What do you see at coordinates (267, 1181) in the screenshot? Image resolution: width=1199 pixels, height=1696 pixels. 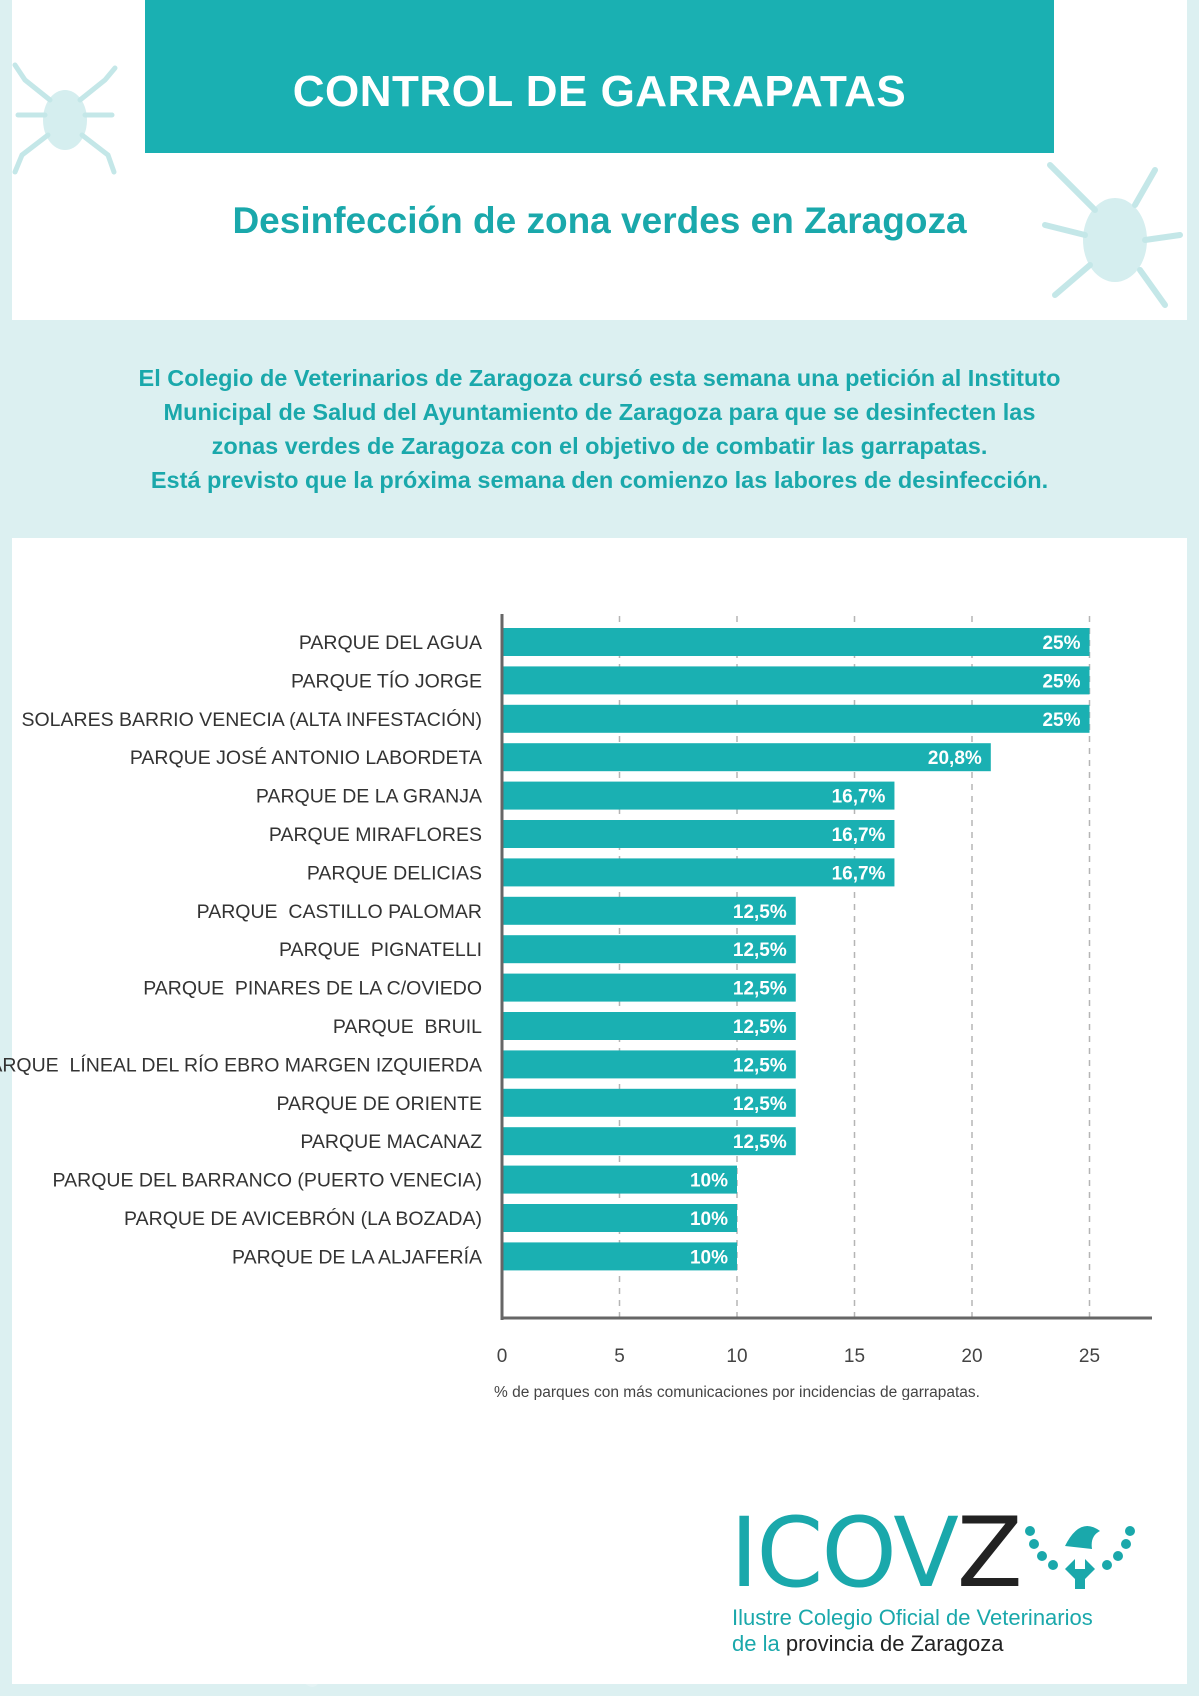 I see `category-label: PARQUE DEL BARRANCO (PUERTO VENECIA)` at bounding box center [267, 1181].